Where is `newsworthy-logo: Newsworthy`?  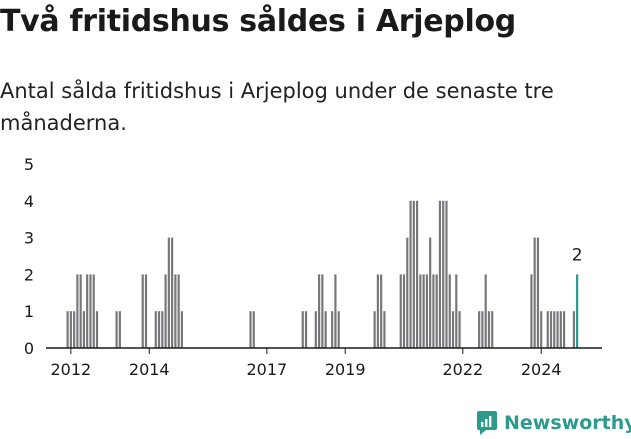
newsworthy-logo: Newsworthy is located at coordinates (553, 423).